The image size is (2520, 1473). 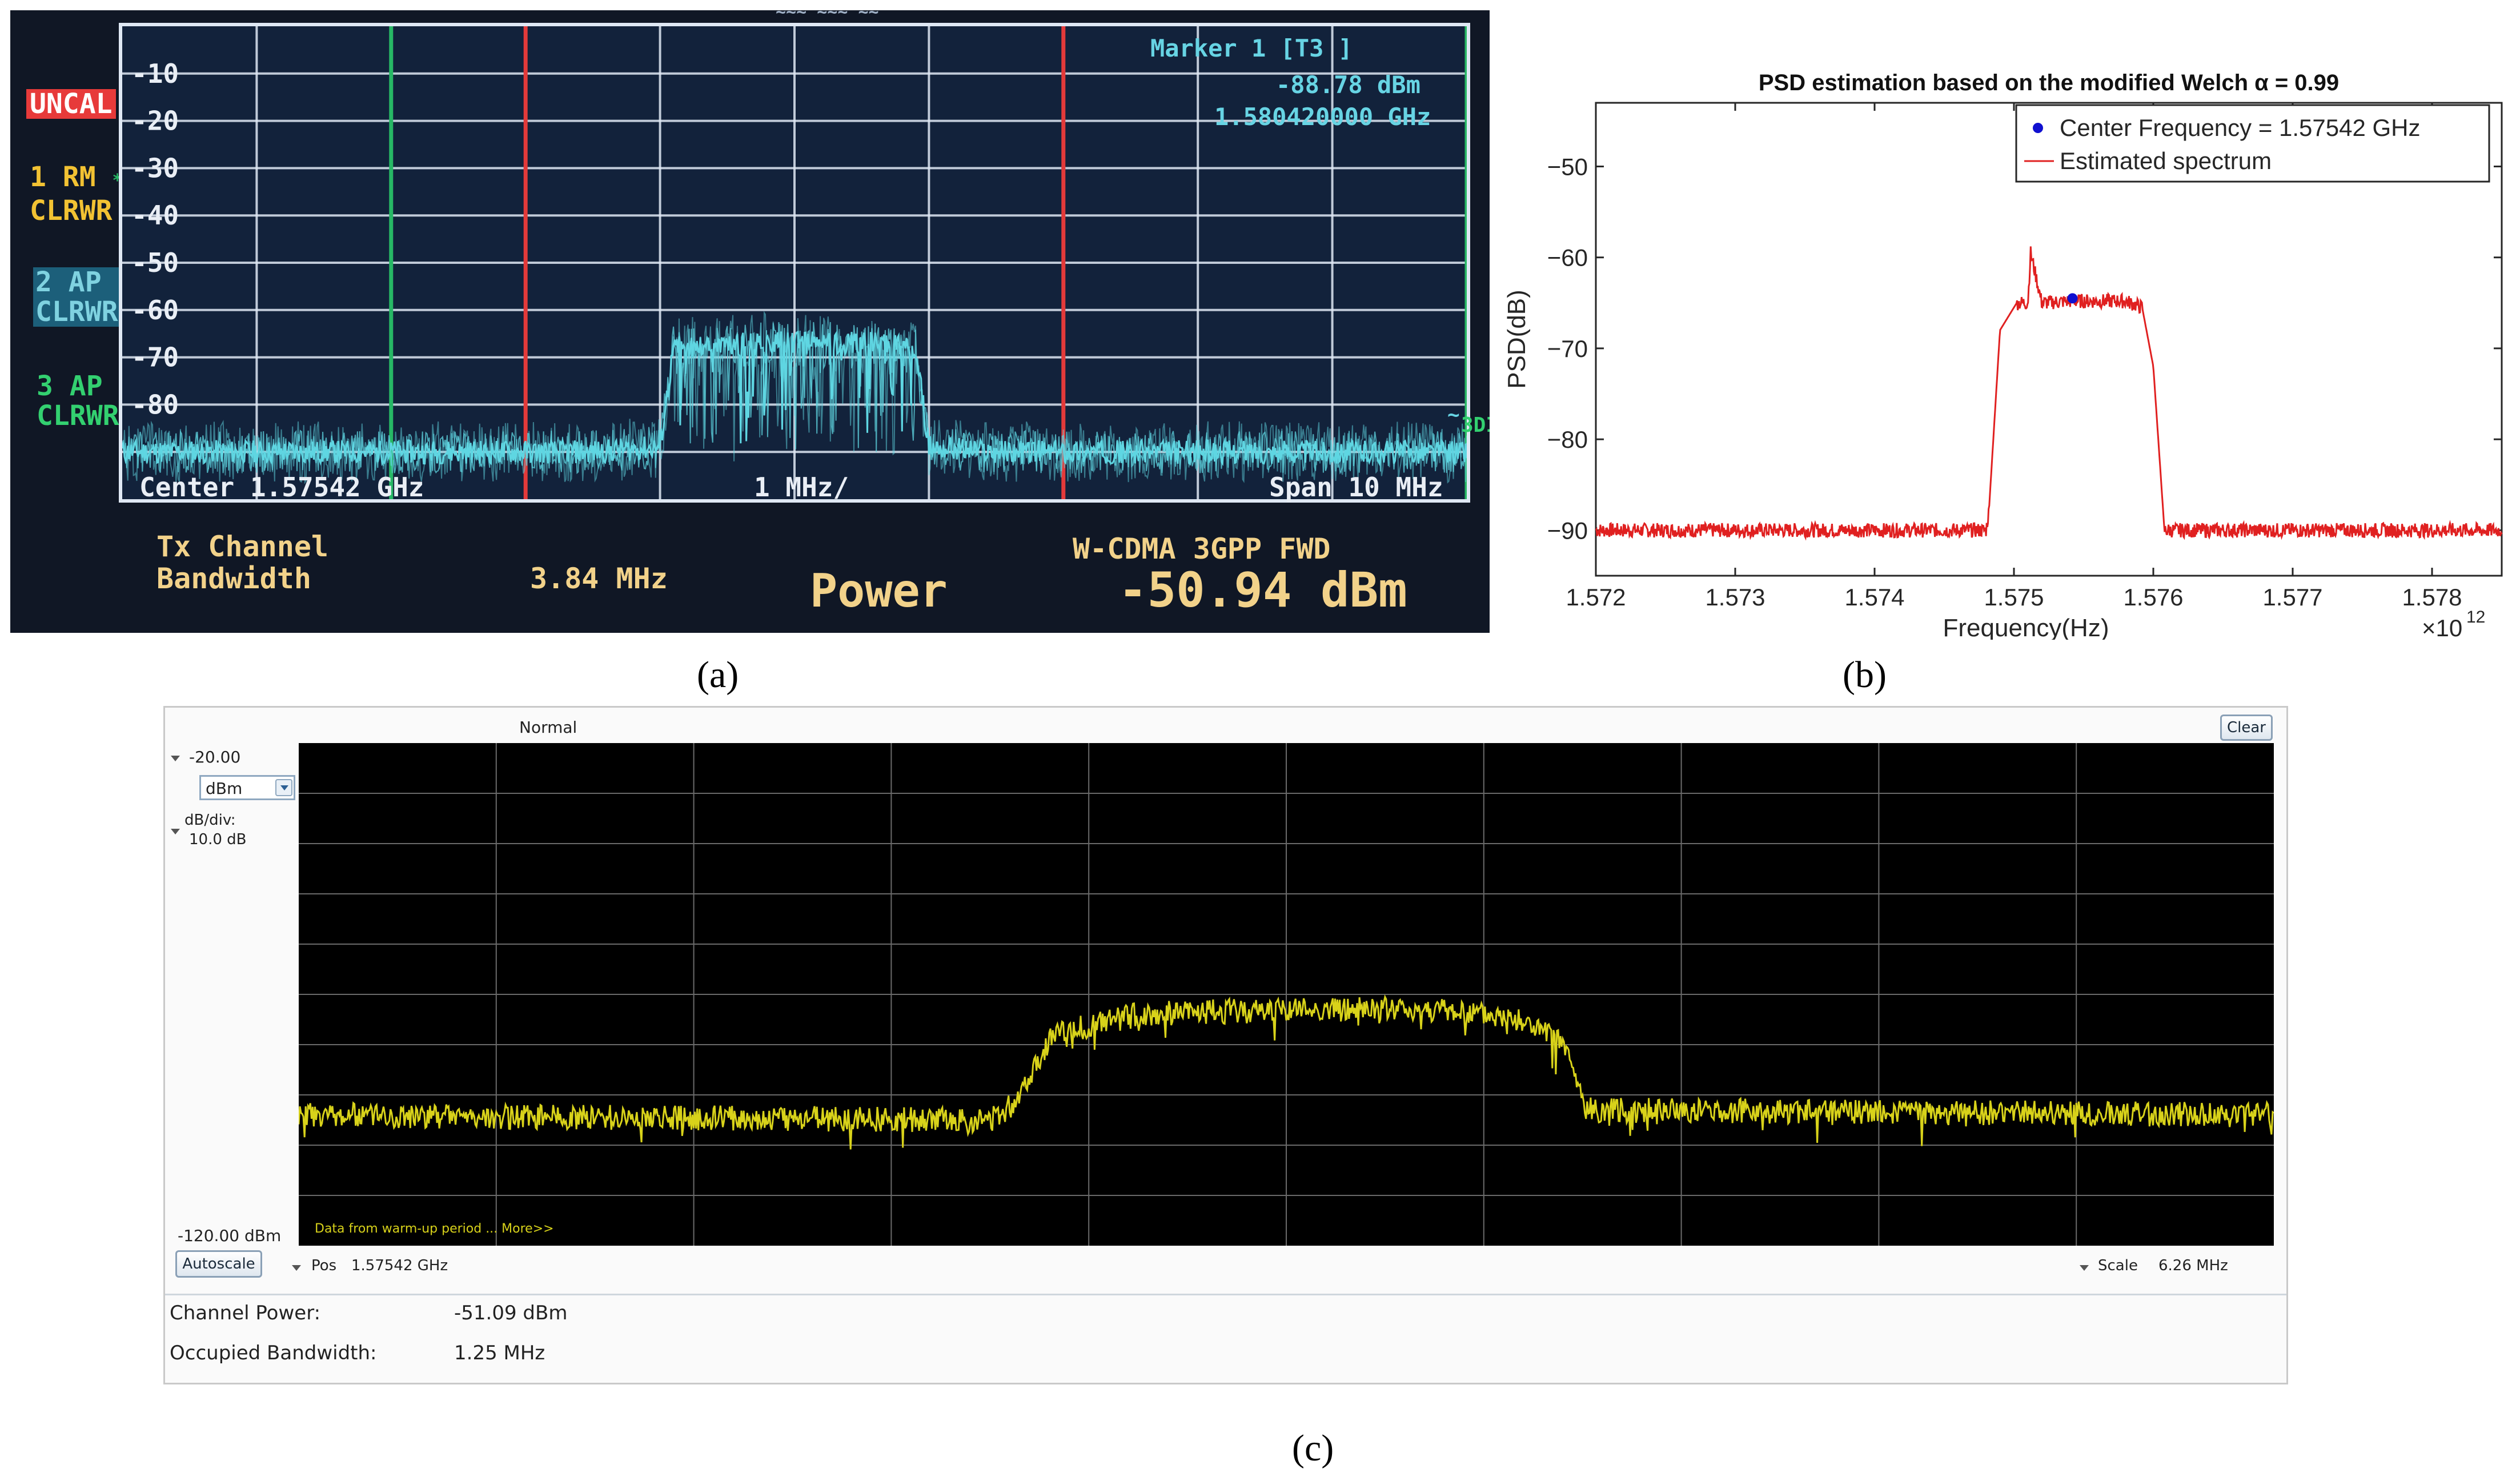 I want to click on bandwidth-value: 3.84 MHz, so click(x=599, y=578).